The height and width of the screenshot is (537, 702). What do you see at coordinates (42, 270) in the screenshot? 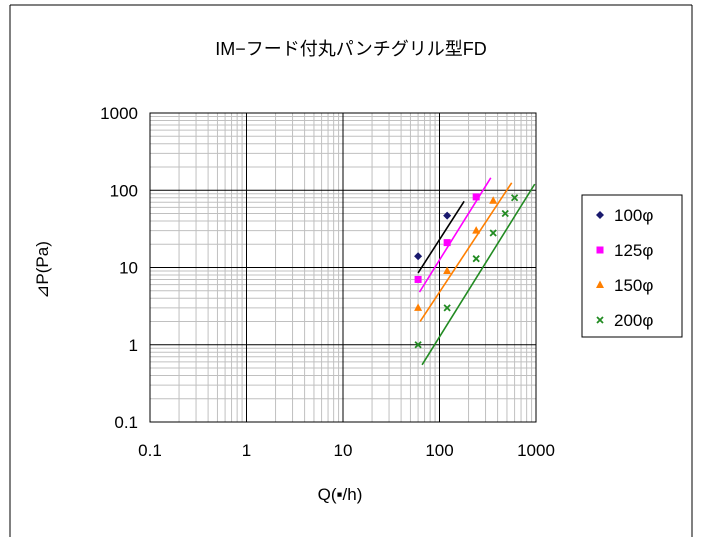
I see `y-axis-label: ⊿P(Pa)` at bounding box center [42, 270].